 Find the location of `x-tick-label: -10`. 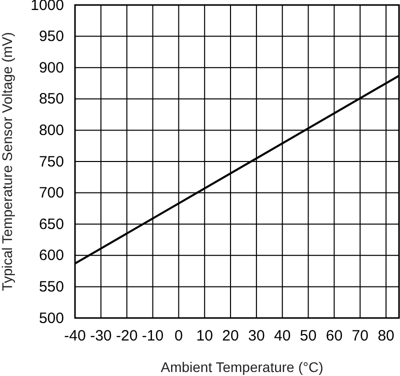

x-tick-label: -10 is located at coordinates (153, 336).